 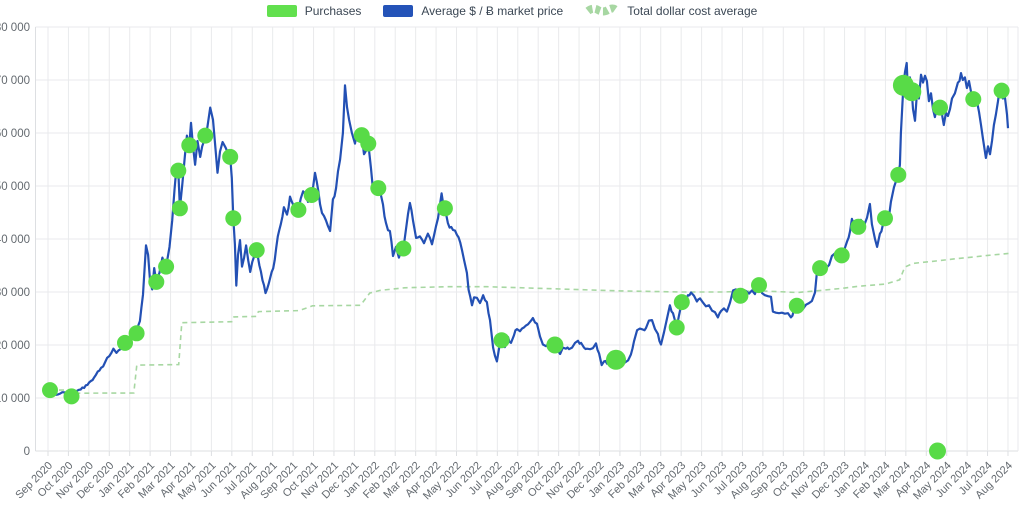 What do you see at coordinates (15, 346) in the screenshot?
I see `y-tick-label: 20 000` at bounding box center [15, 346].